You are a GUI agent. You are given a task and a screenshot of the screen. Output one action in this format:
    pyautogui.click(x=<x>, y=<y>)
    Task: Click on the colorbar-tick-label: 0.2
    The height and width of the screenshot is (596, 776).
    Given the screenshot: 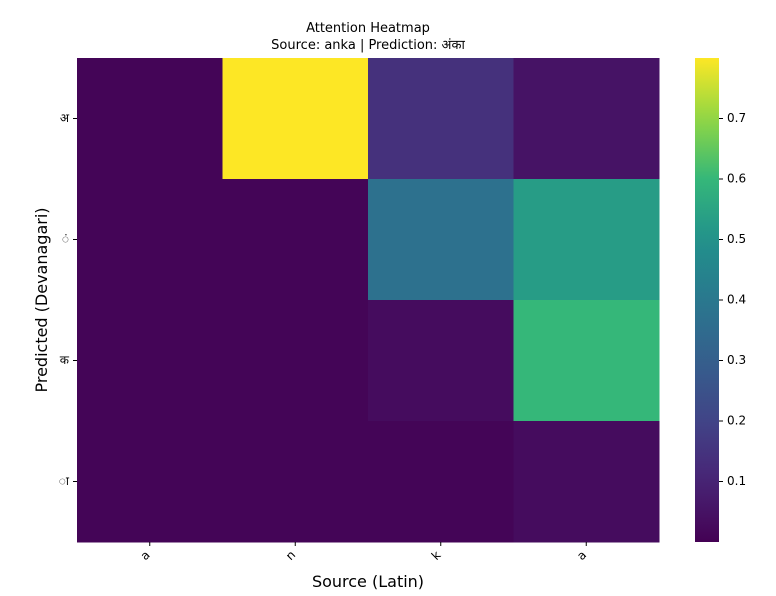 What is the action you would take?
    pyautogui.click(x=736, y=421)
    